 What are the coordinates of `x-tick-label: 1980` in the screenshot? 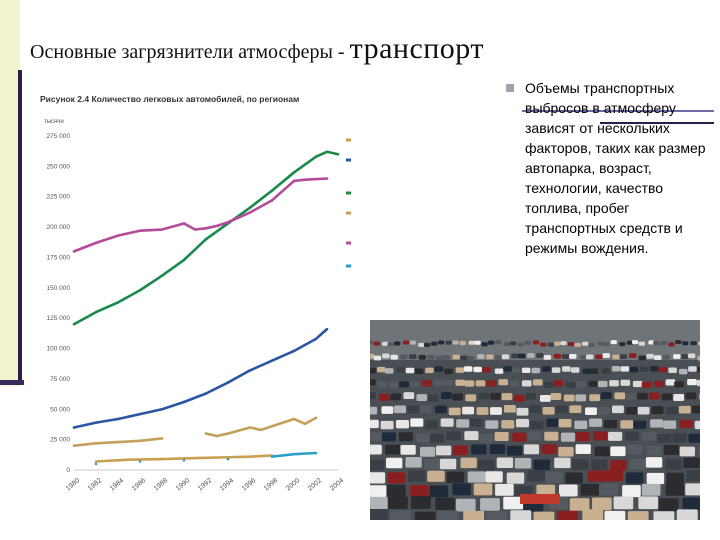 It's located at (73, 484).